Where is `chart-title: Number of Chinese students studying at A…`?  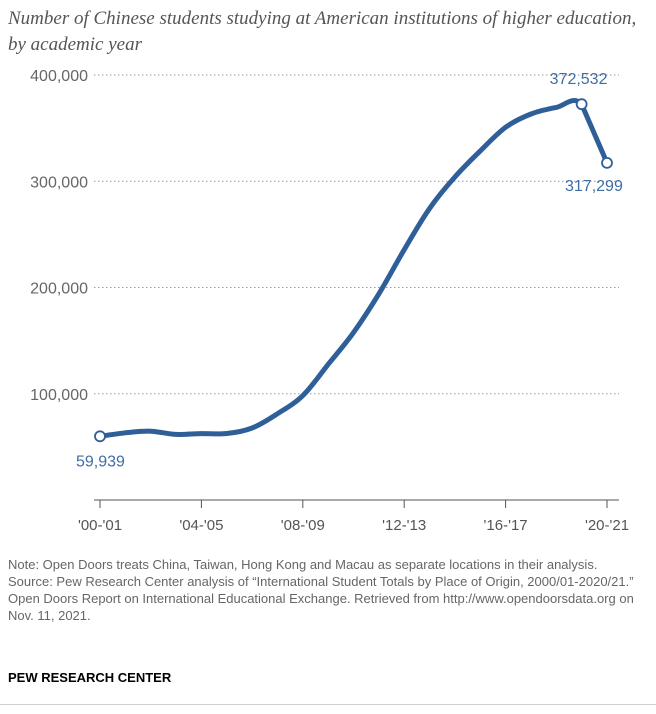 chart-title: Number of Chinese students studying at A… is located at coordinates (322, 31).